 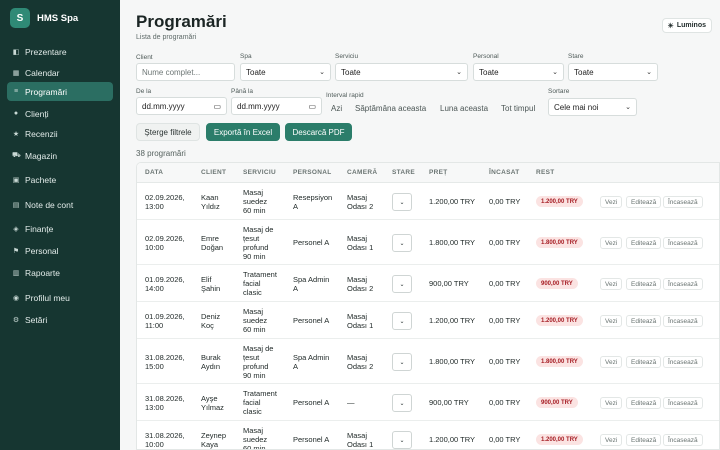 I want to click on download-pdf-button: Descarcă PDF, so click(x=318, y=132).